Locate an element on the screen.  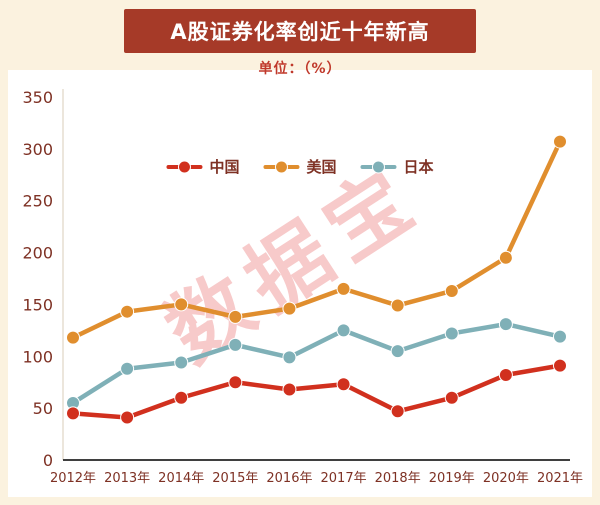
legend-item-series-1: 美国 is located at coordinates (300, 166).